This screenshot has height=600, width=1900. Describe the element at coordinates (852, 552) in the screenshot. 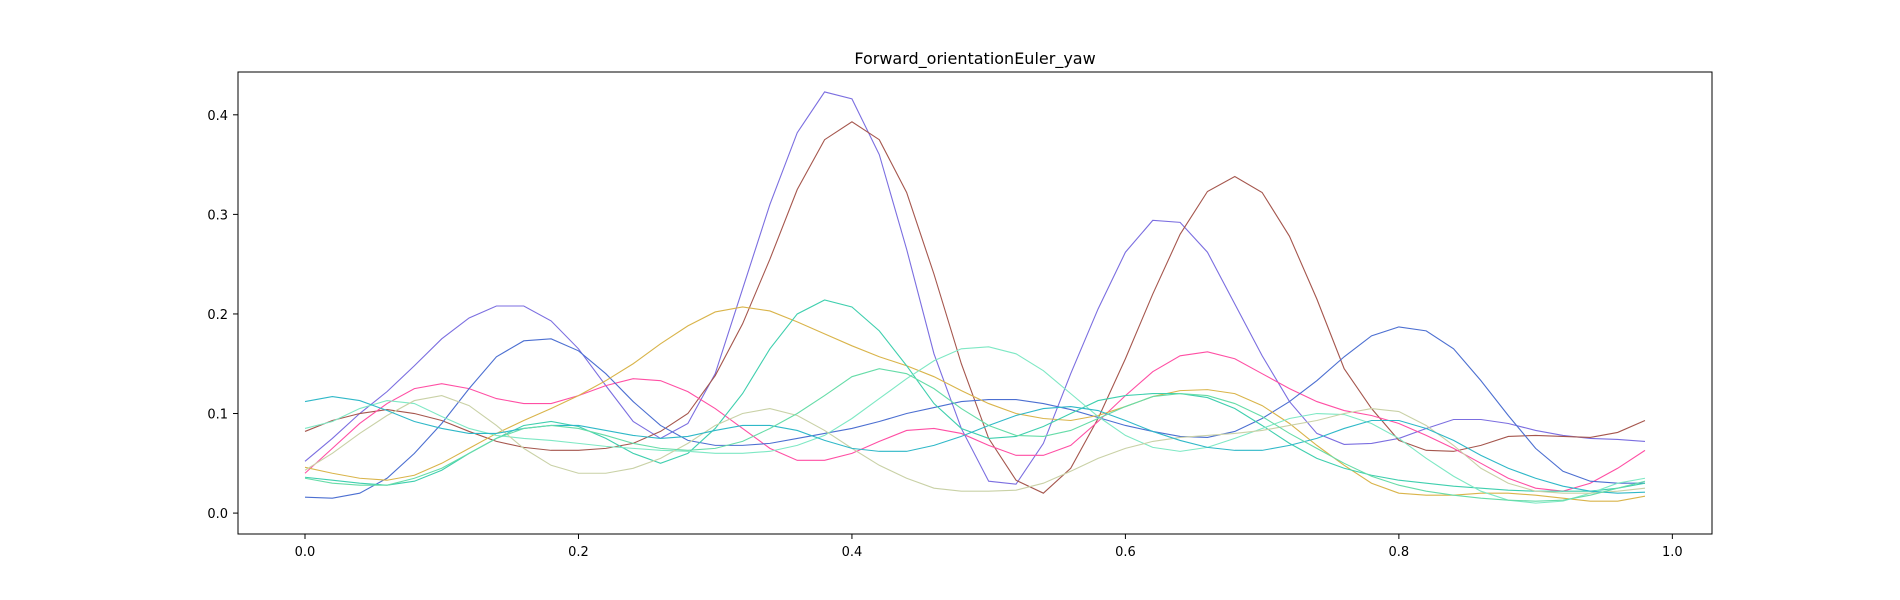

I see `x-tick-label: 0.4` at that location.